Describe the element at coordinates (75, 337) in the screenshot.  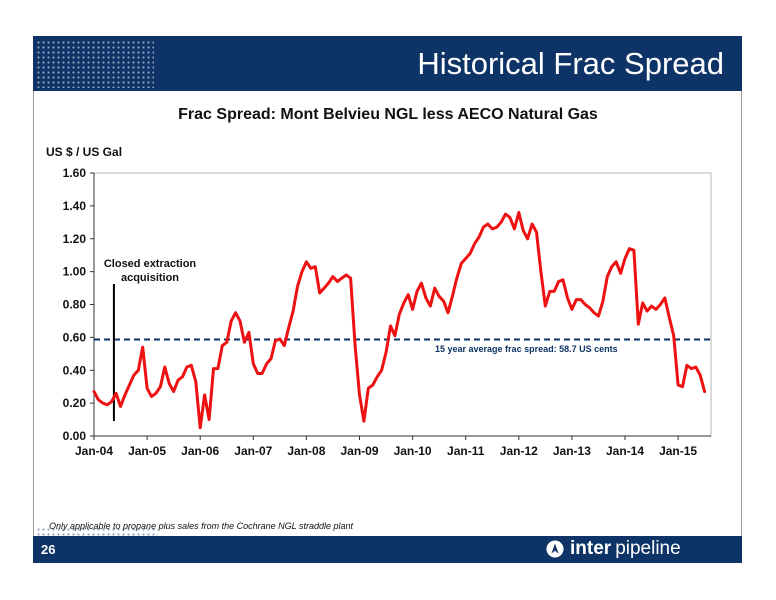
I see `y-tick-label: 0.60` at that location.